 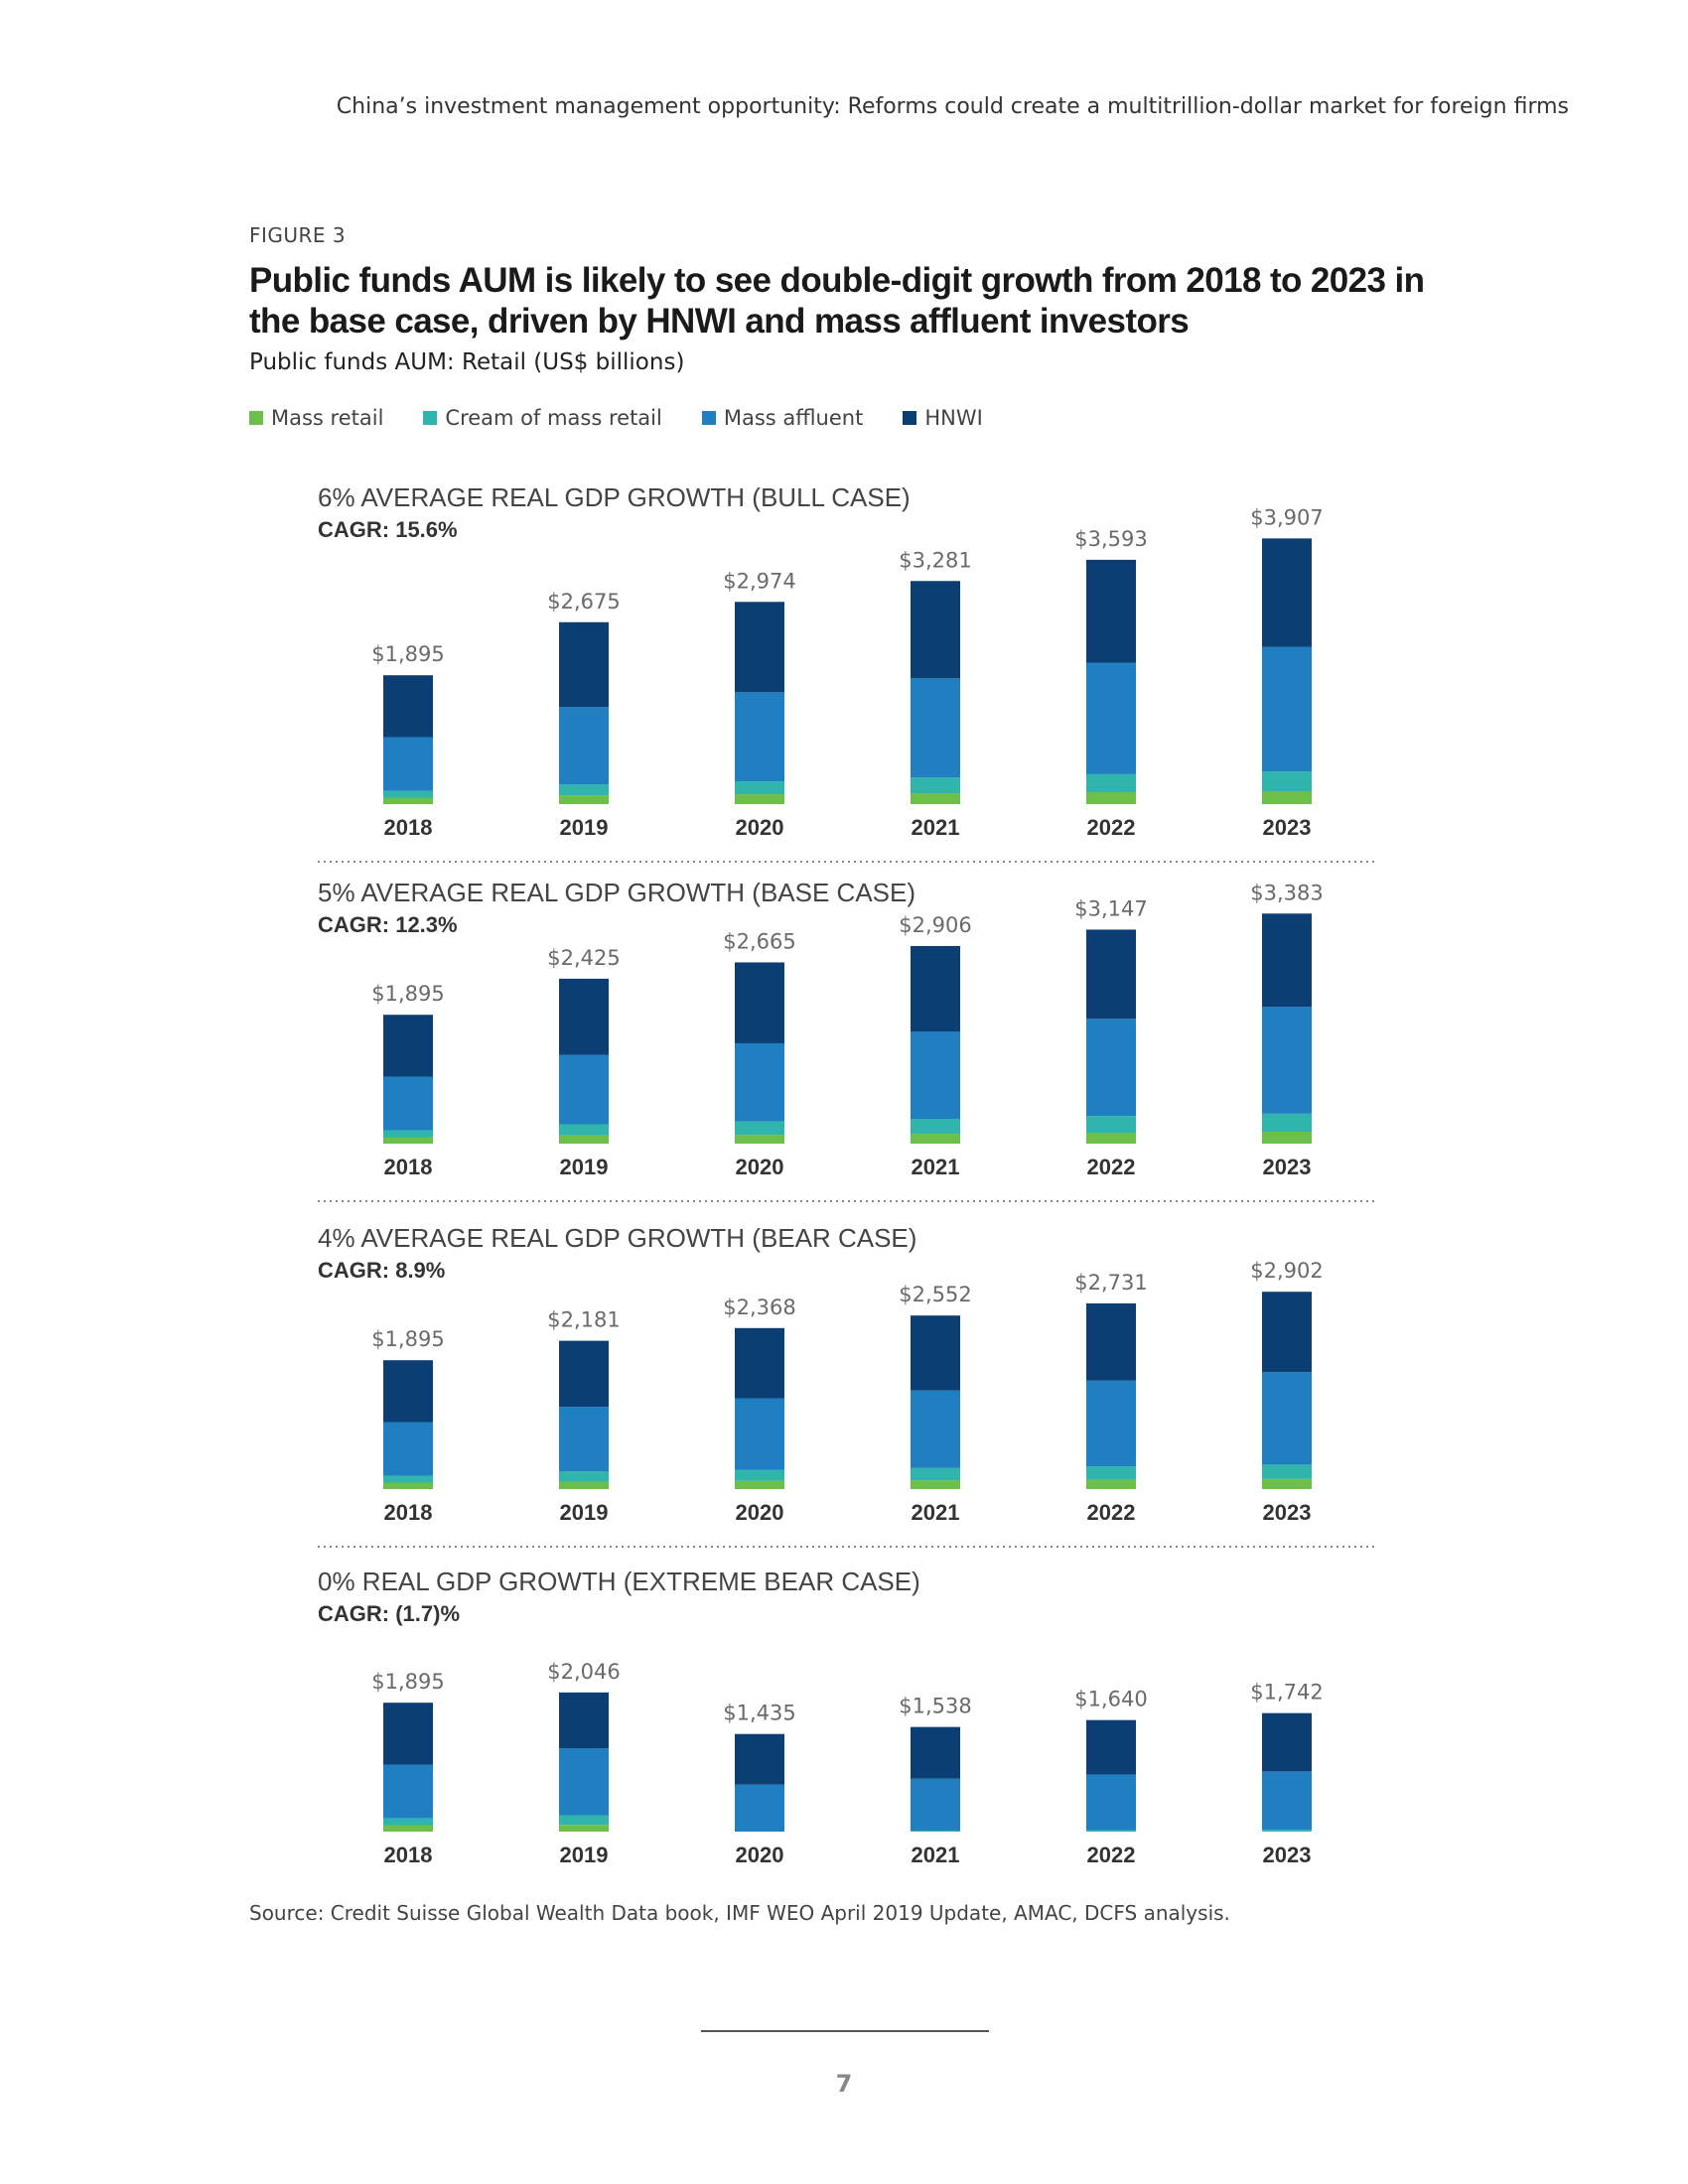 I want to click on legend-label-mass-affluent: Mass affluent, so click(x=793, y=418).